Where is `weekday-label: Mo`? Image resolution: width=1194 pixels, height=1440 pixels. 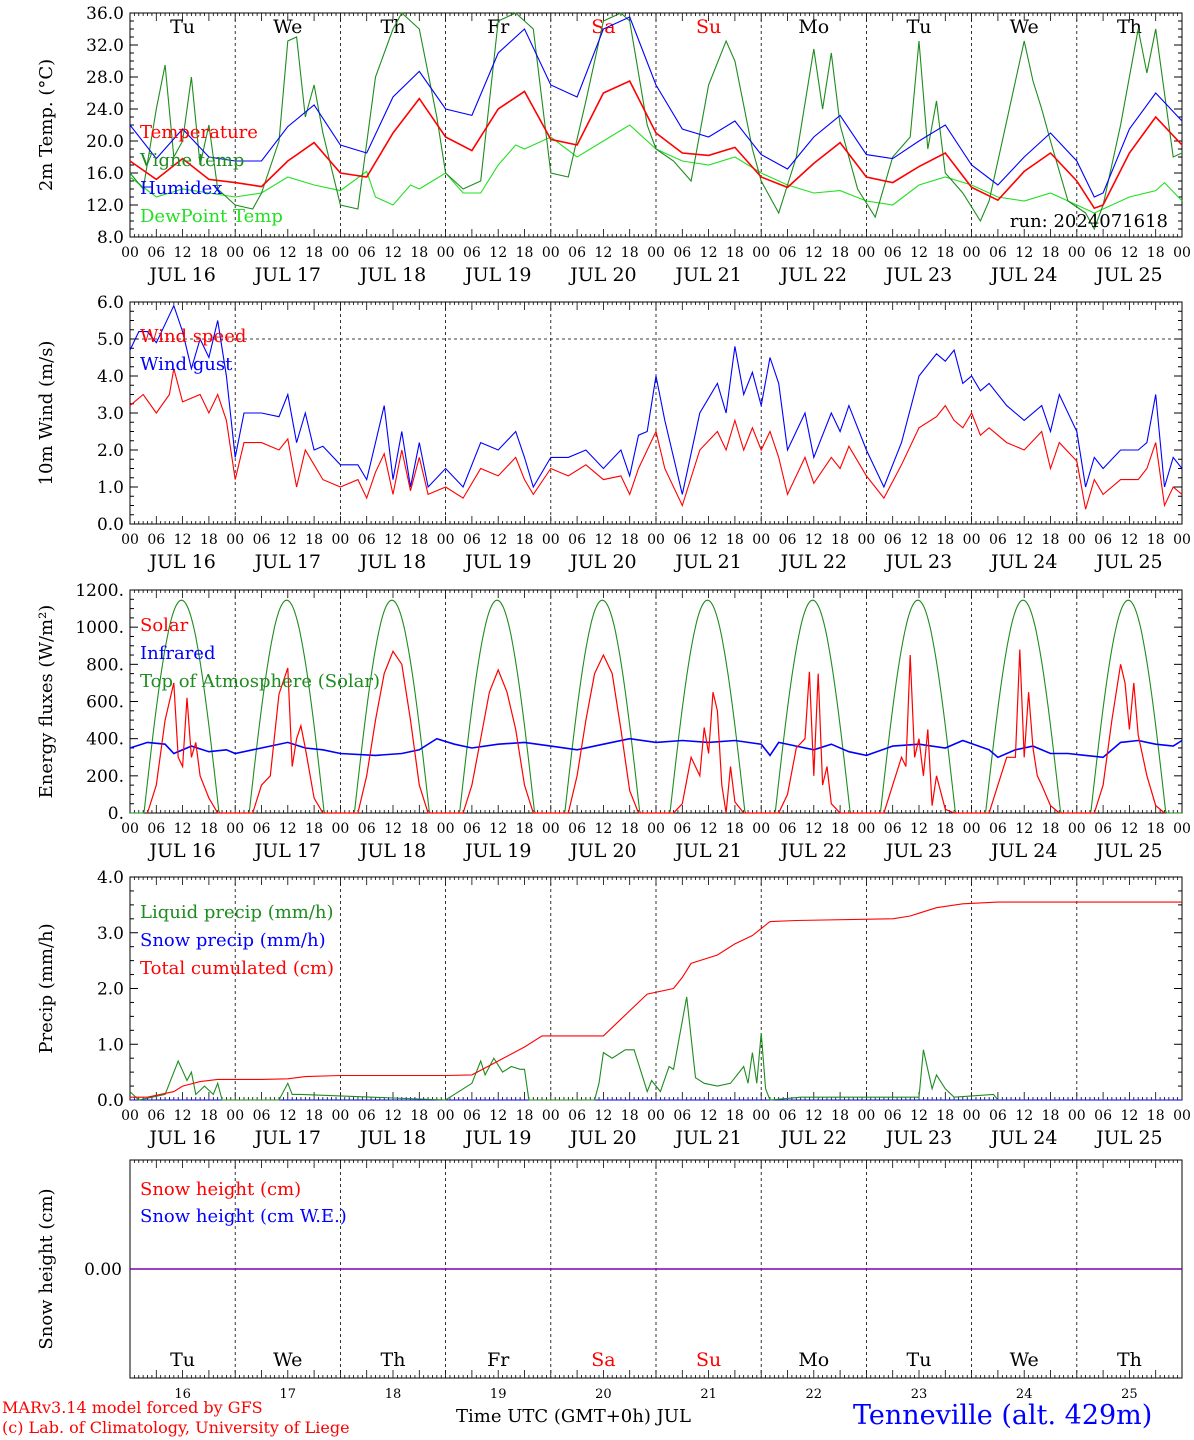
weekday-label: Mo is located at coordinates (813, 1360).